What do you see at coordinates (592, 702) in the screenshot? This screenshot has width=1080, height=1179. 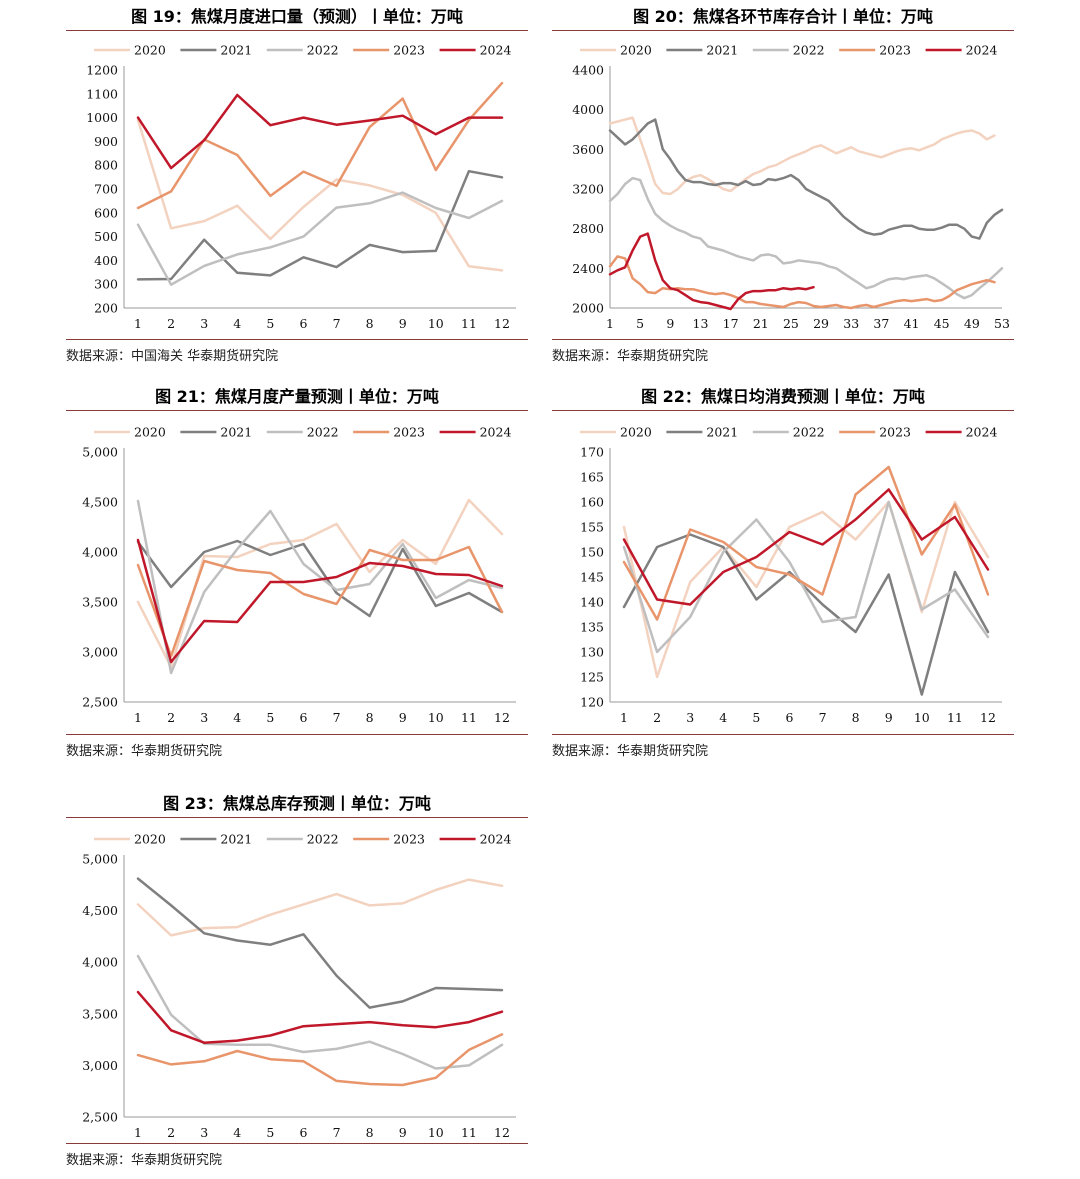 I see `y-tick-label: 120` at bounding box center [592, 702].